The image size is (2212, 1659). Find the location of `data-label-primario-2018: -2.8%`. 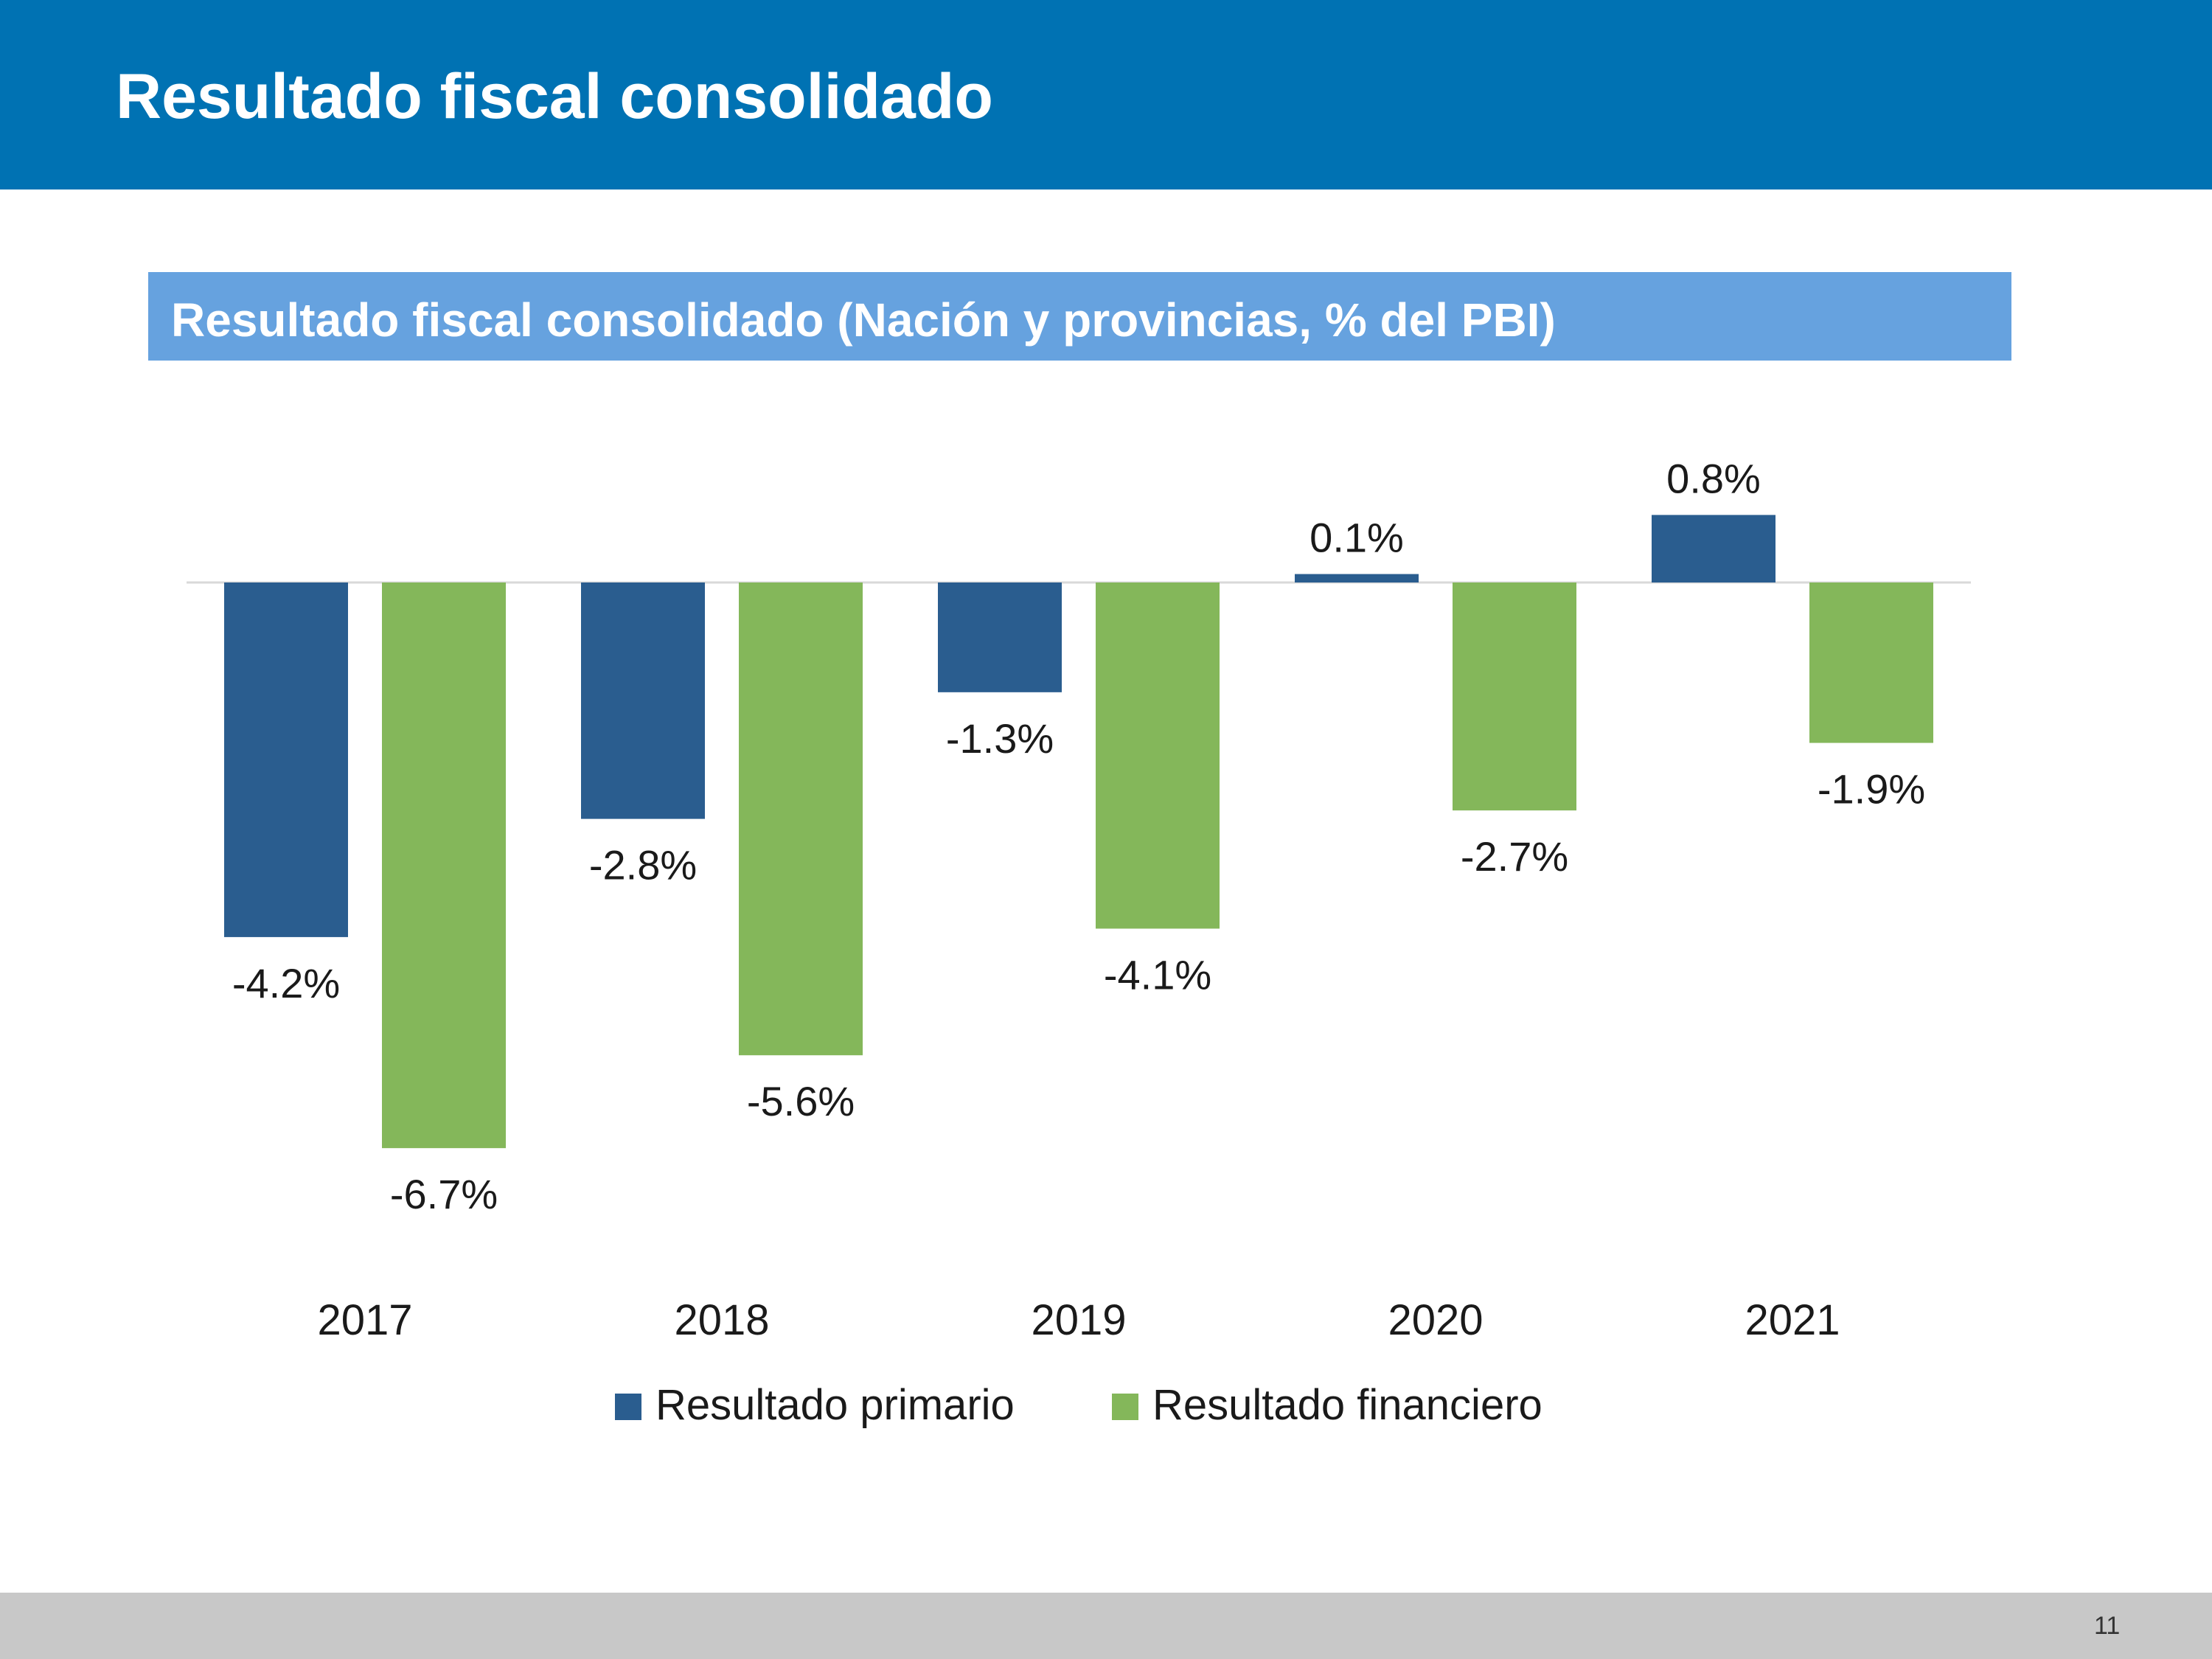

data-label-primario-2018: -2.8% is located at coordinates (643, 865).